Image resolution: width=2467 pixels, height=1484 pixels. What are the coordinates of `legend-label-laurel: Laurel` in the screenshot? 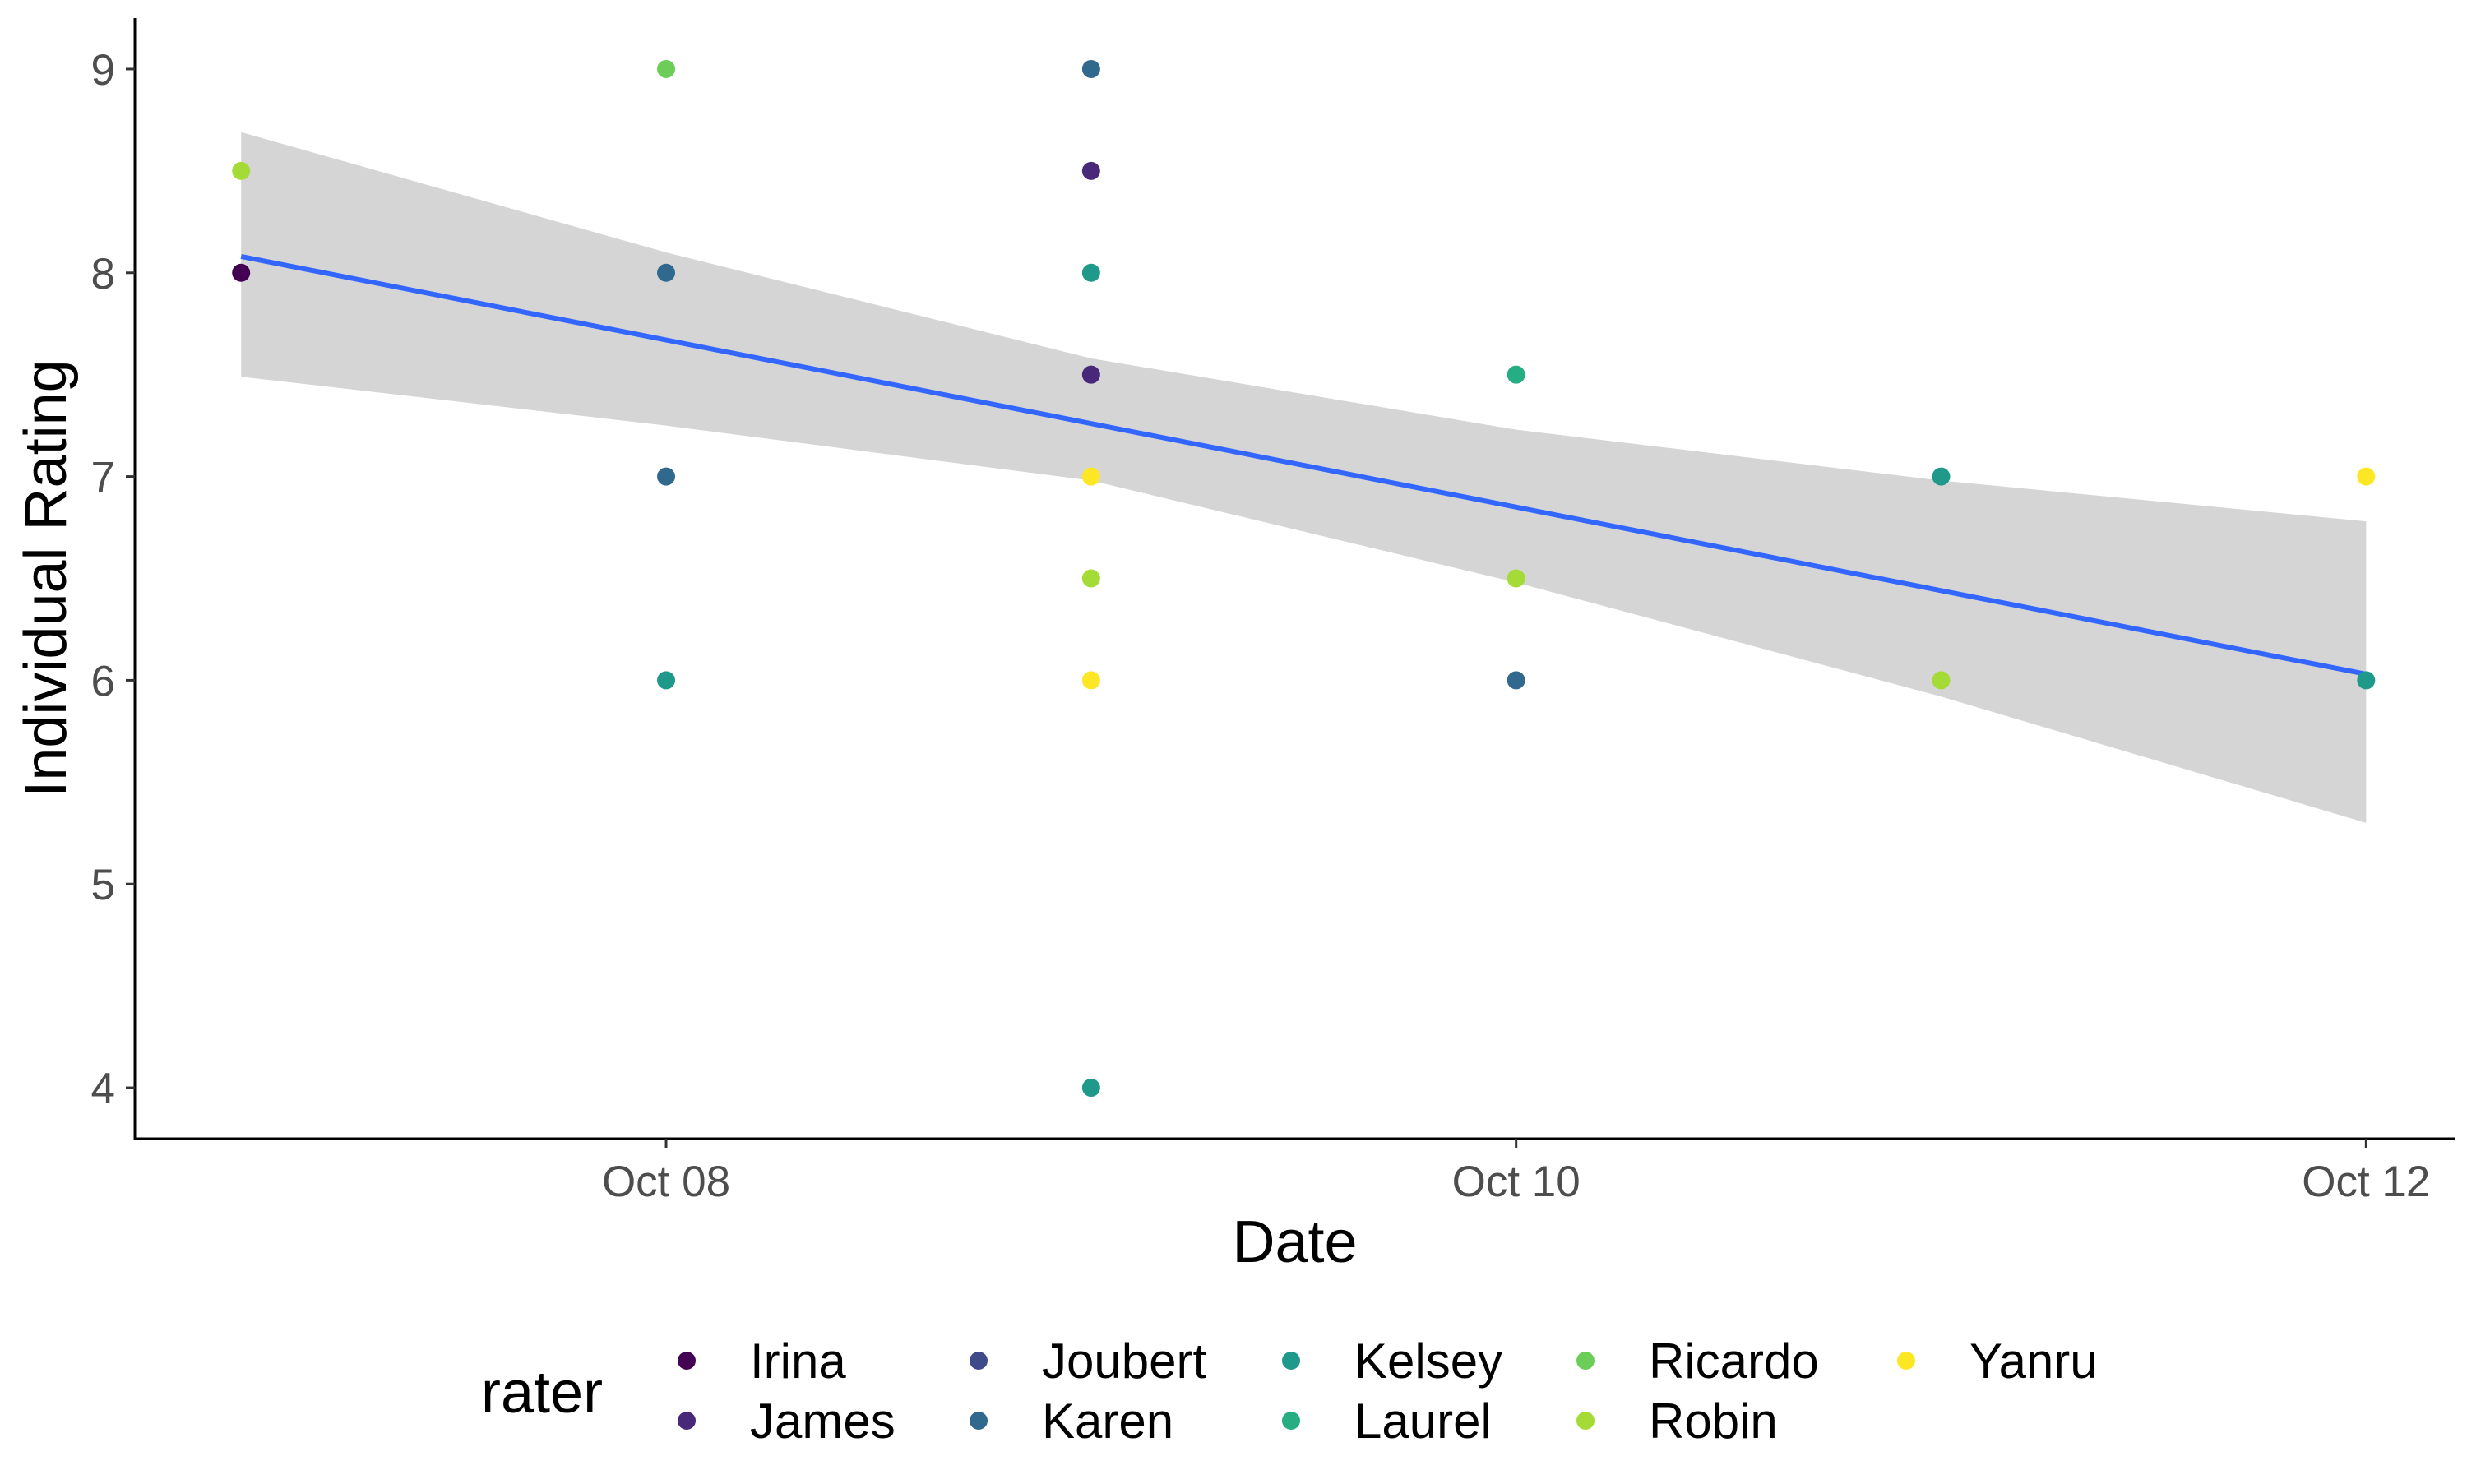 It's located at (1423, 1422).